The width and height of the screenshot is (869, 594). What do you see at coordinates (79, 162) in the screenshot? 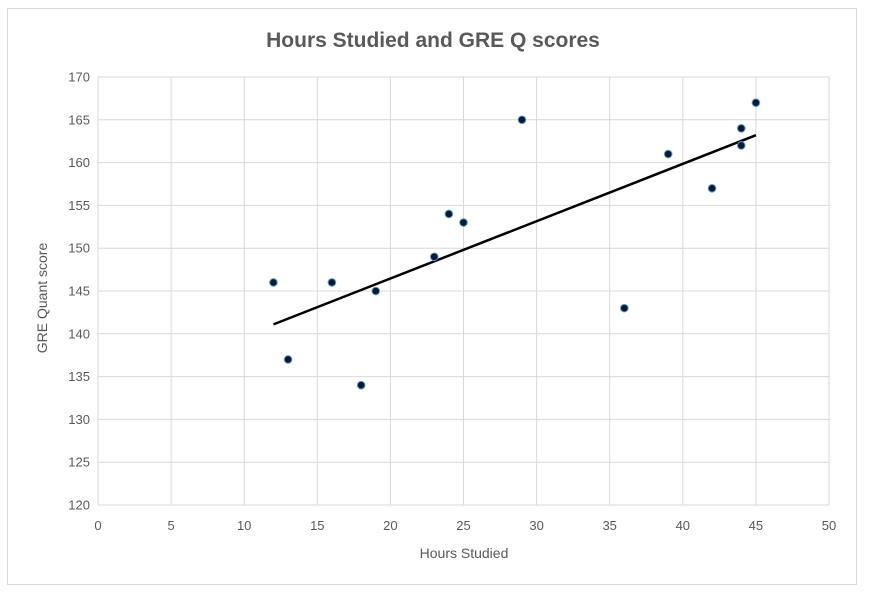
I see `y-tick-label: 160` at bounding box center [79, 162].